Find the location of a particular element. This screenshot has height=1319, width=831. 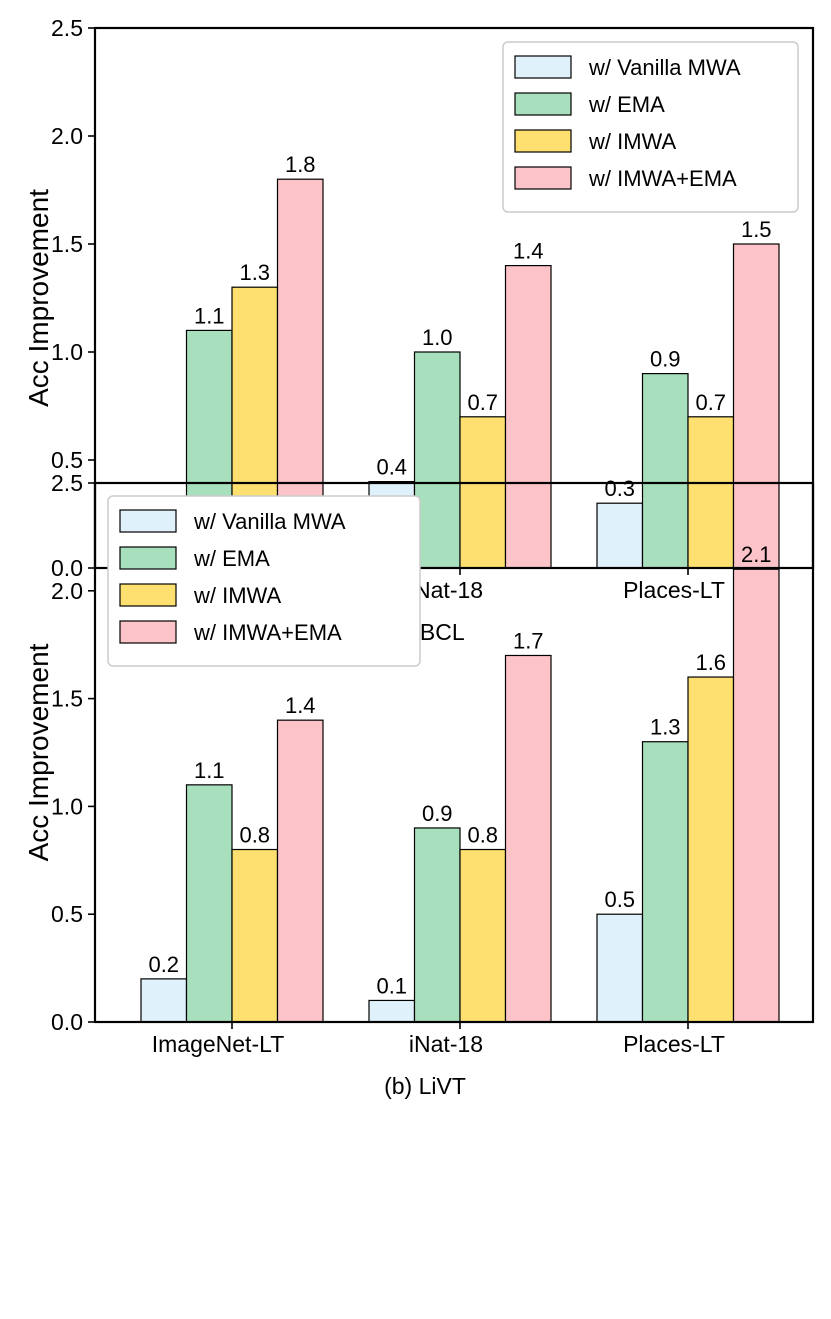

chart-caption: (b) LiVT is located at coordinates (425, 1086).